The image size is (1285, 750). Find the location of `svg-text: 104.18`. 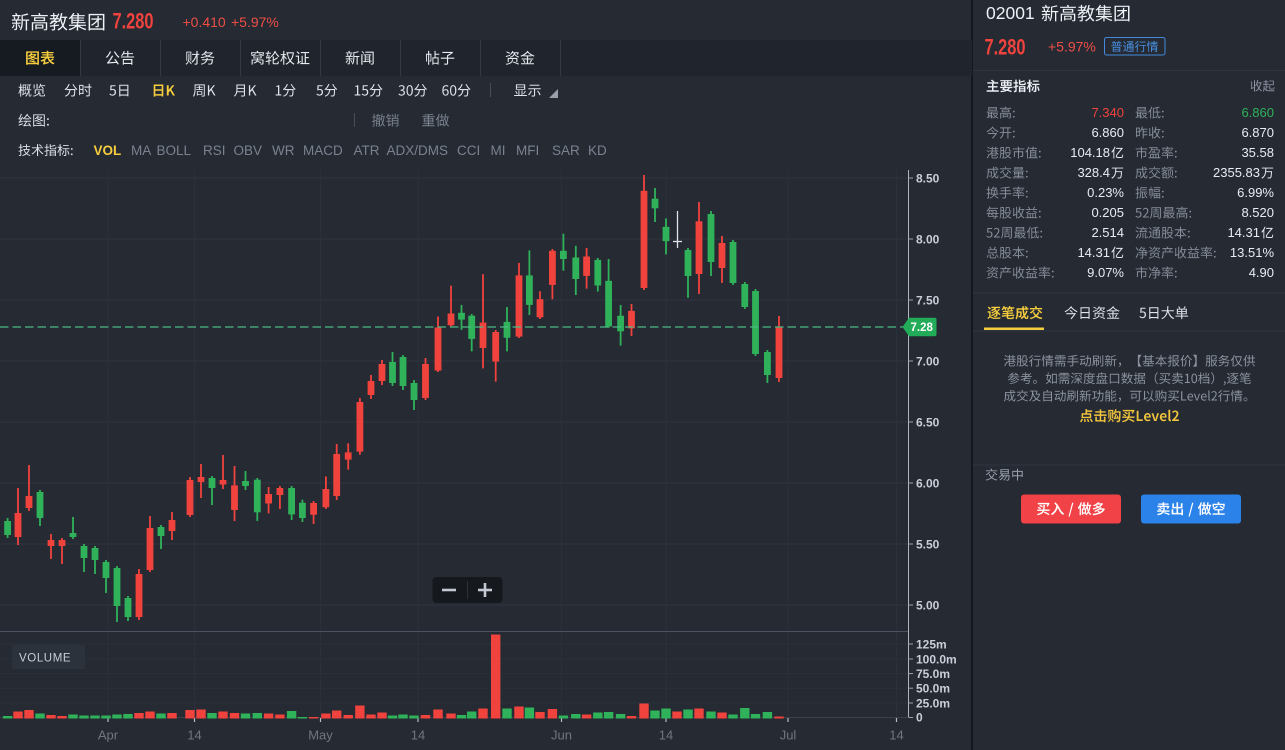

svg-text: 104.18 is located at coordinates (1090, 152).